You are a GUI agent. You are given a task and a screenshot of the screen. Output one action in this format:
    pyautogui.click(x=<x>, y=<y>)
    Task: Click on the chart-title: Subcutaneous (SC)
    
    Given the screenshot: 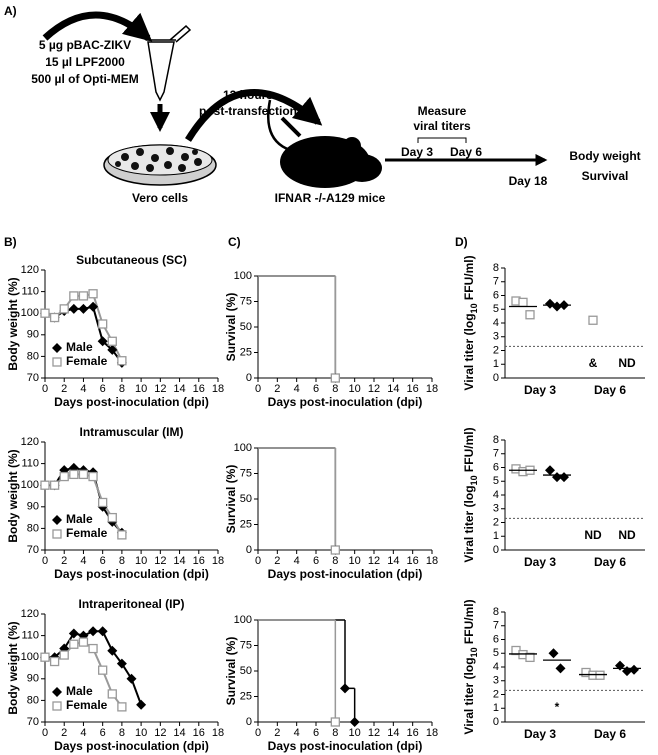 What is the action you would take?
    pyautogui.click(x=131, y=260)
    